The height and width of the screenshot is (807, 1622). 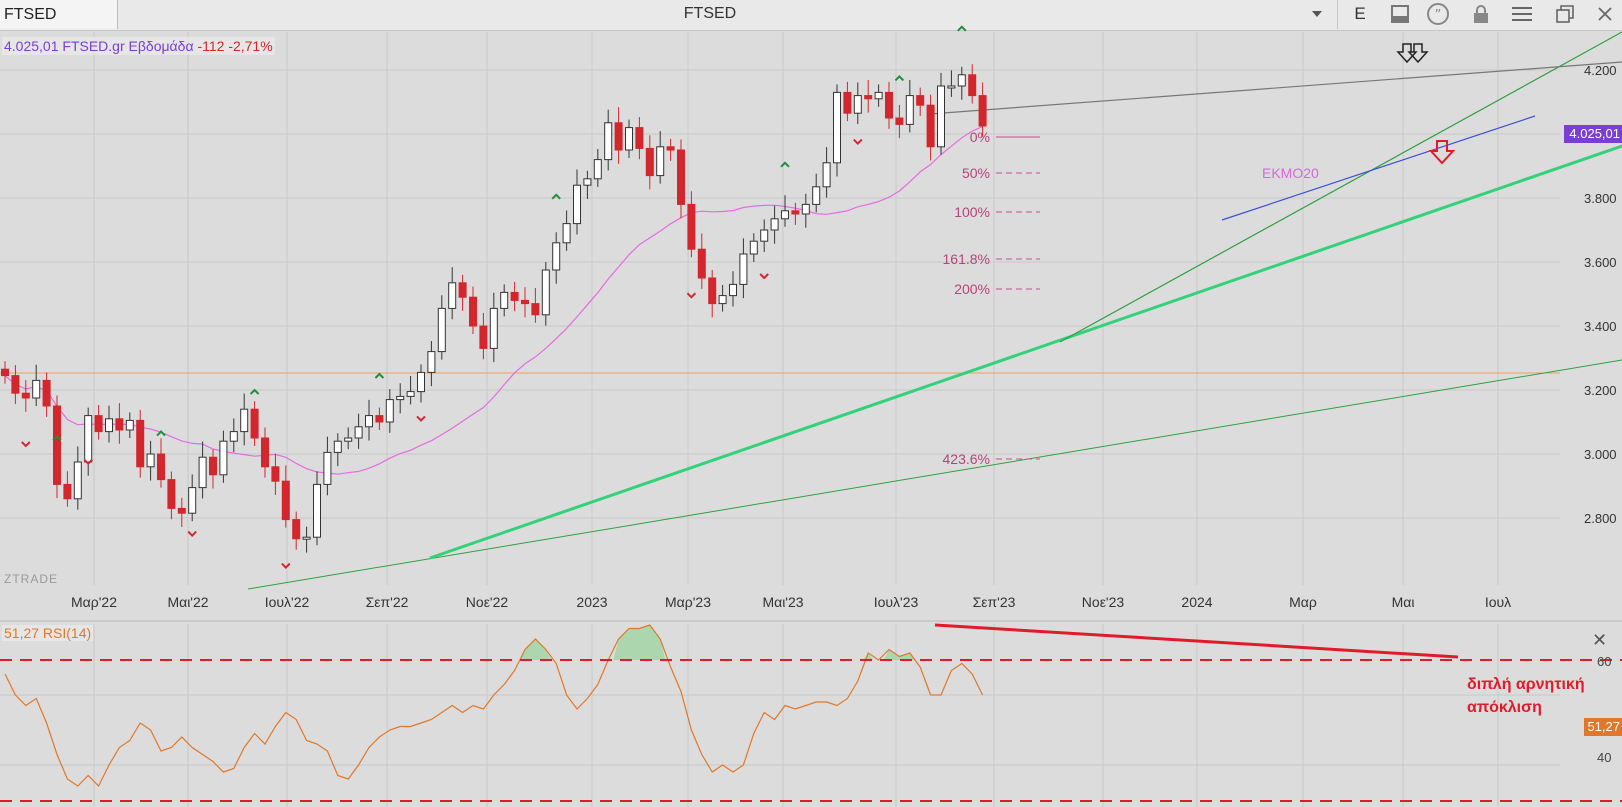 I want to click on symbol-input: FTSED, so click(x=59, y=14).